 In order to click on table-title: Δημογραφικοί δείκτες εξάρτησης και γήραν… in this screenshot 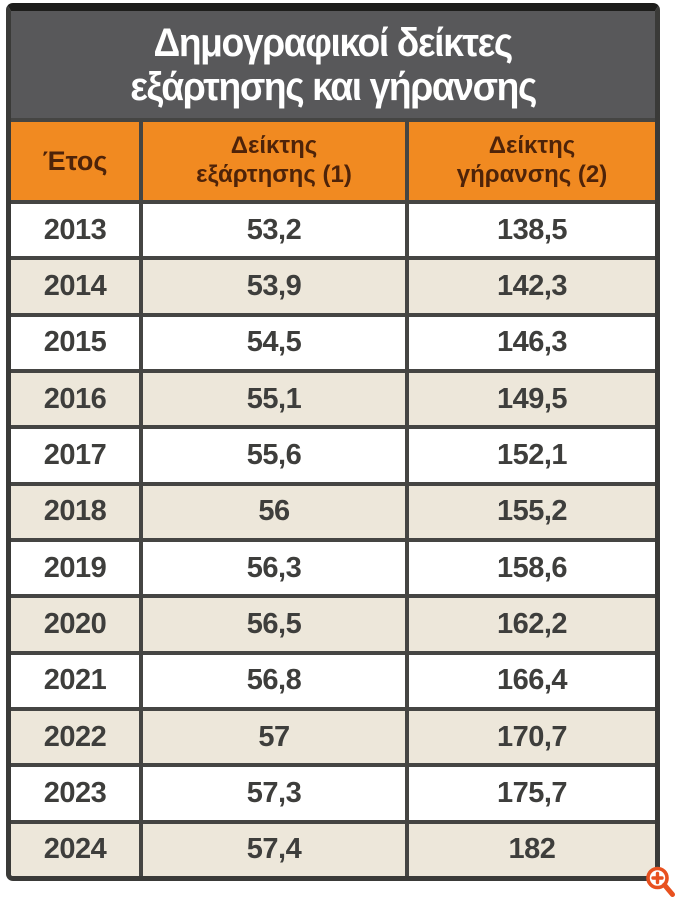, I will do `click(333, 64)`.